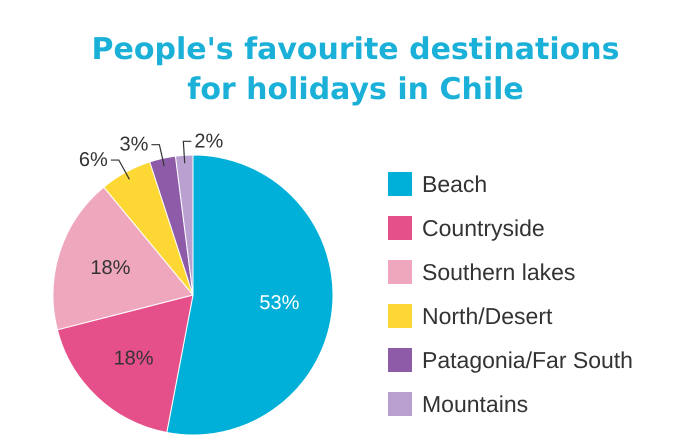  Describe the element at coordinates (355, 70) in the screenshot. I see `chart-title: People's favourite destinations for holidays in Chile` at that location.